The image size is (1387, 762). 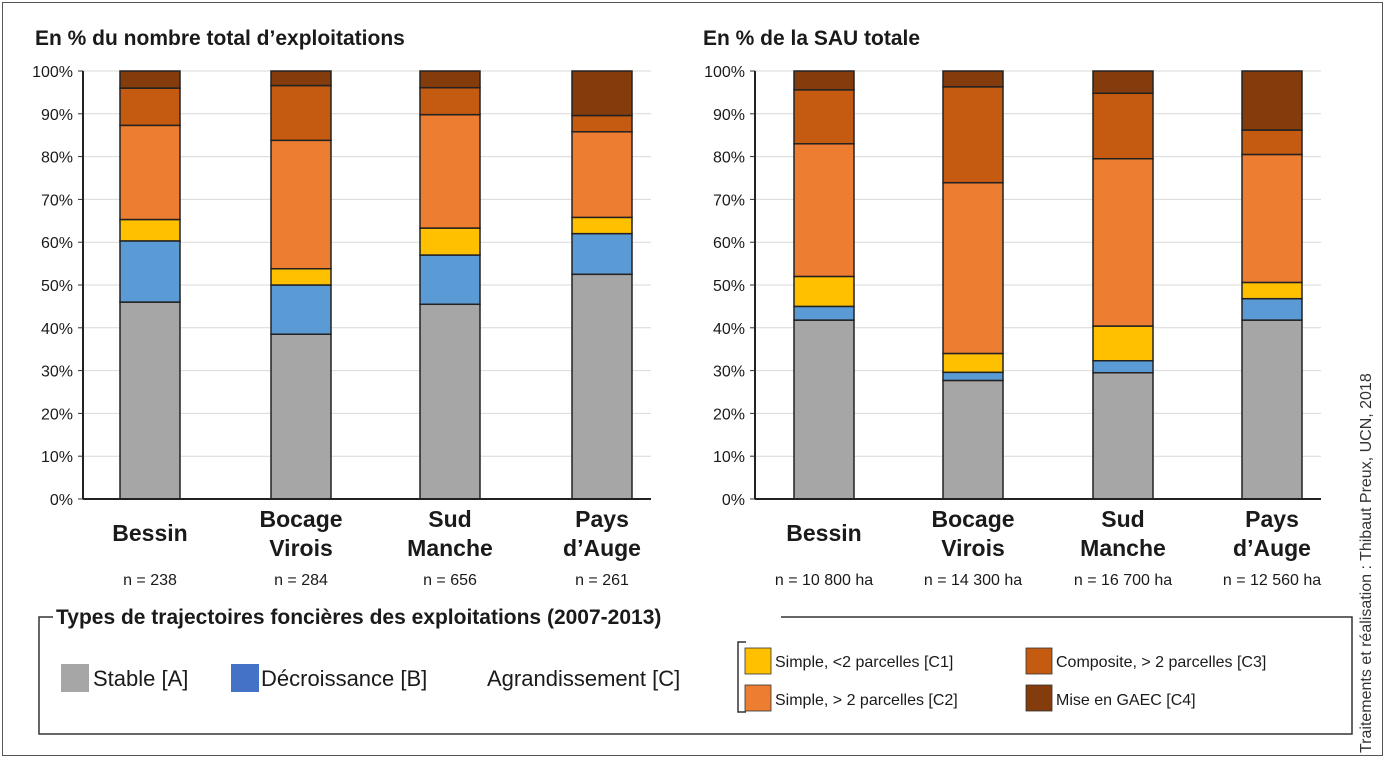 What do you see at coordinates (583, 678) in the screenshot?
I see `legend-label-C: Agrandissement [C]` at bounding box center [583, 678].